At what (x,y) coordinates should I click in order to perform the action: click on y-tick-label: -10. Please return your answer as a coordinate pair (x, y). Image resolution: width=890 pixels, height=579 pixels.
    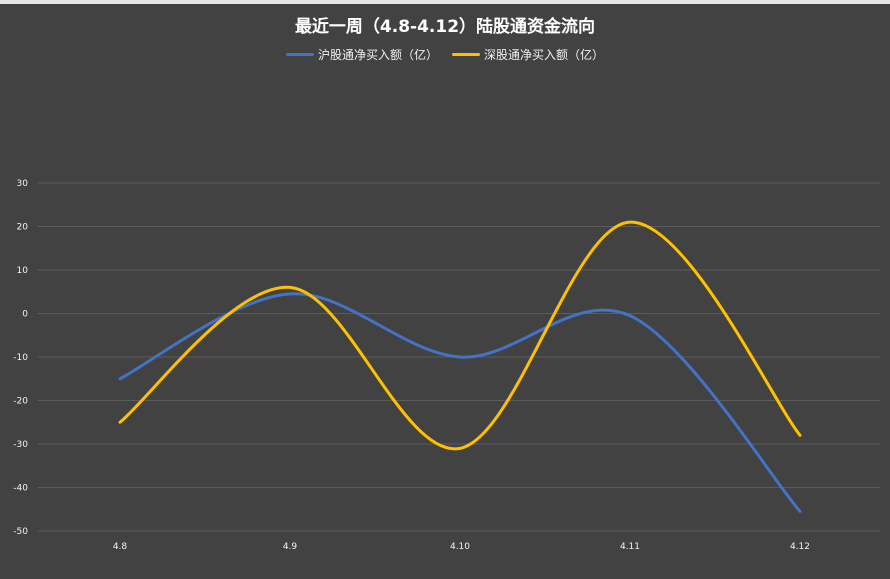
    Looking at the image, I should click on (20, 358).